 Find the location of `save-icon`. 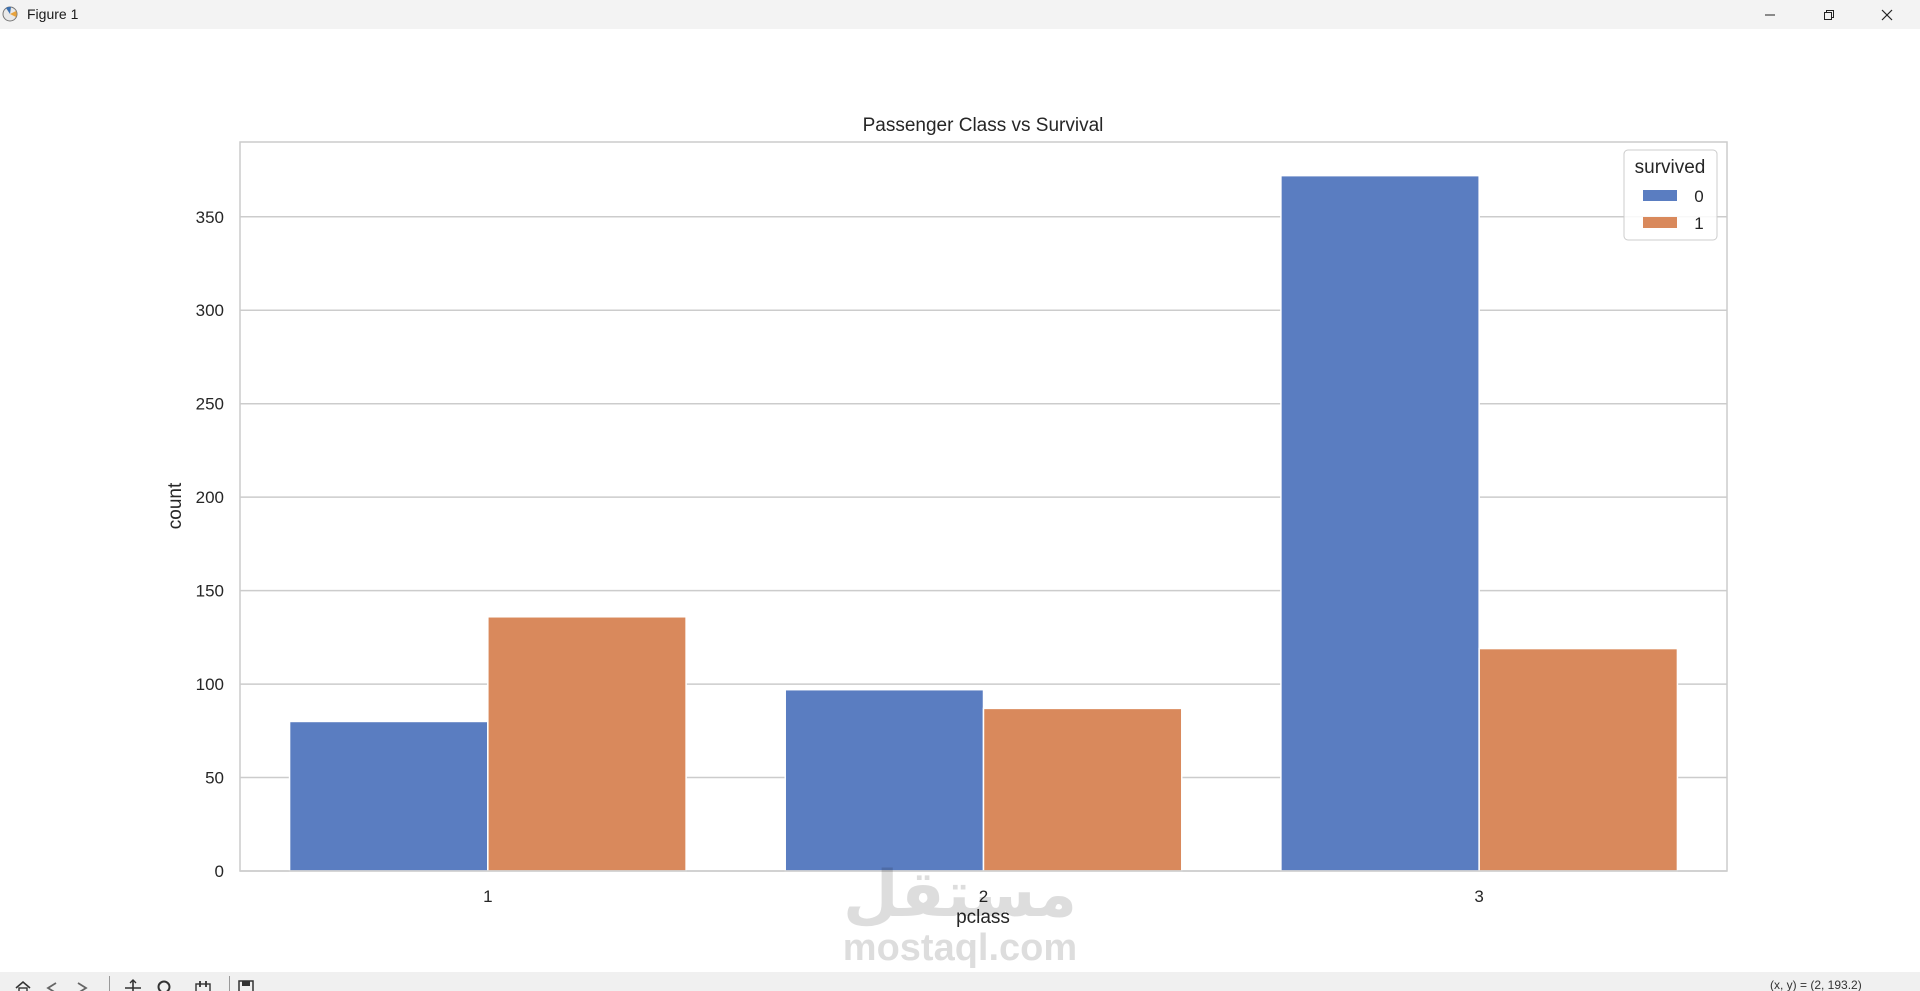

save-icon is located at coordinates (246, 985).